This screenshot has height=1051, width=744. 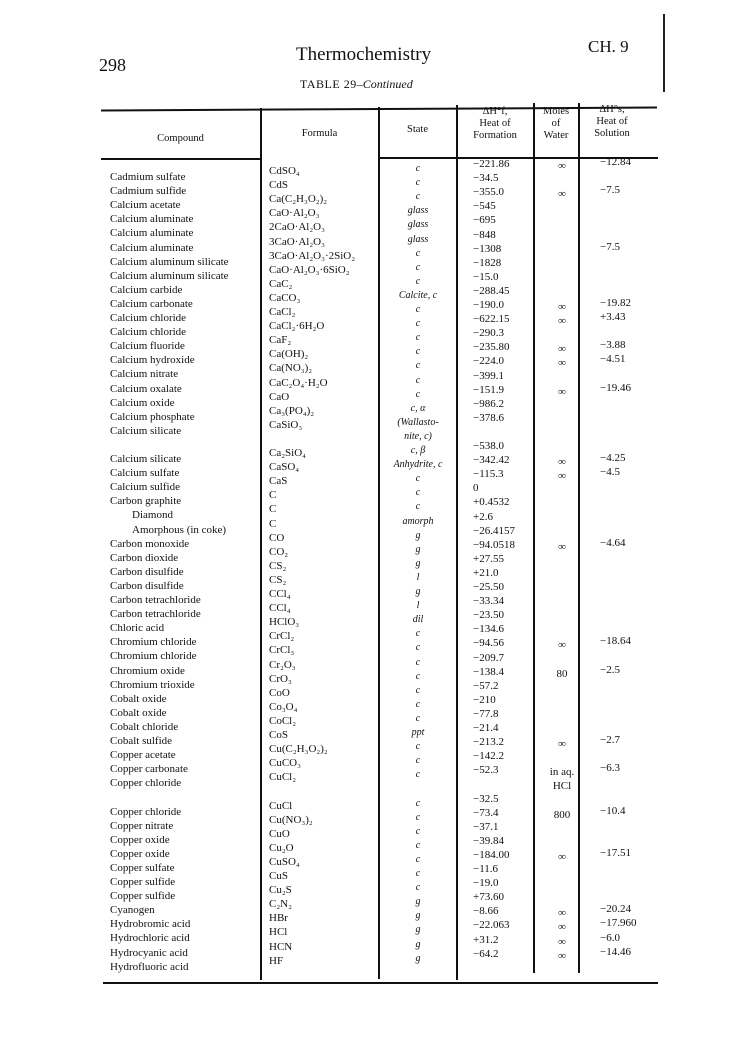 I want to click on table-cell-formula: CuCl₂, so click(x=283, y=777).